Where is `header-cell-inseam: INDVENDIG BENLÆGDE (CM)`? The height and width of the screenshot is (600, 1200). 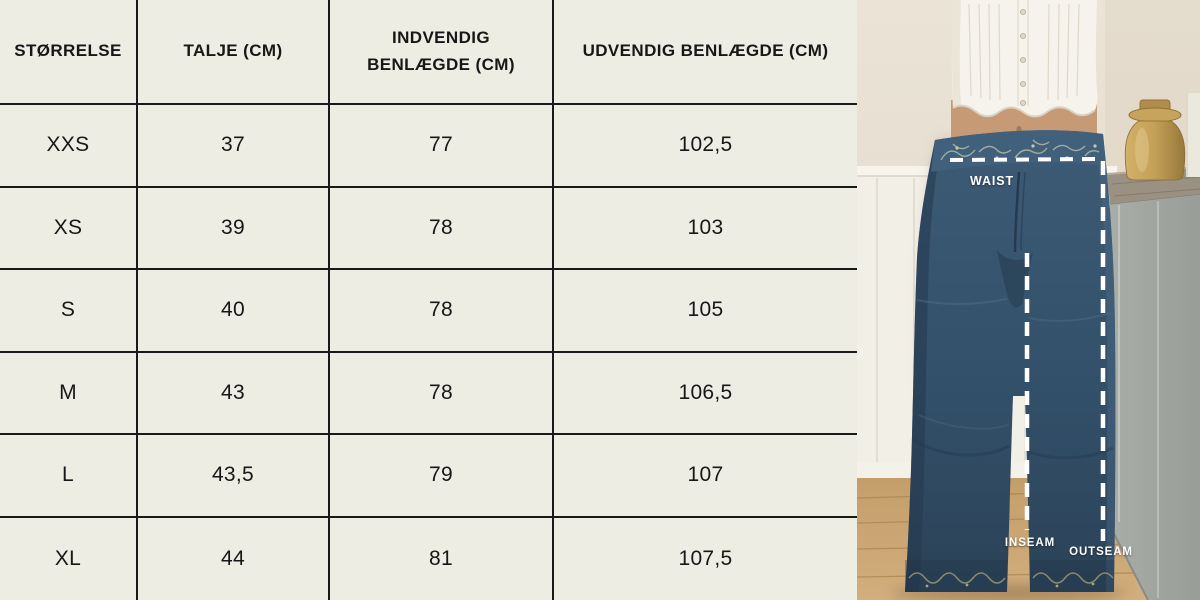
header-cell-inseam: INDVENDIG BENLÆGDE (CM) is located at coordinates (442, 52).